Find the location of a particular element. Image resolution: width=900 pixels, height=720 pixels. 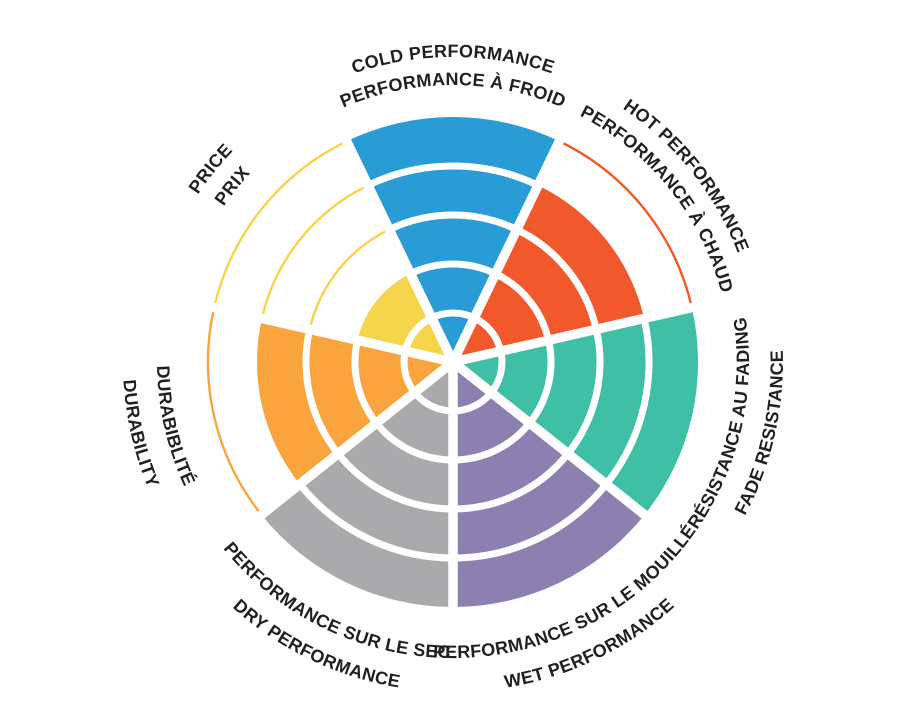

label-line1: DURABIBLITÉ is located at coordinates (176, 426).